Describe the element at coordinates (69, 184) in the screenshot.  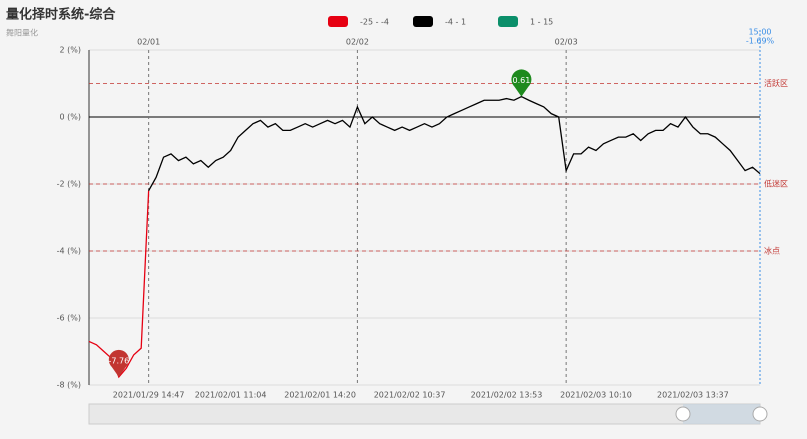
I see `y-tick-label: -2 (%)` at that location.